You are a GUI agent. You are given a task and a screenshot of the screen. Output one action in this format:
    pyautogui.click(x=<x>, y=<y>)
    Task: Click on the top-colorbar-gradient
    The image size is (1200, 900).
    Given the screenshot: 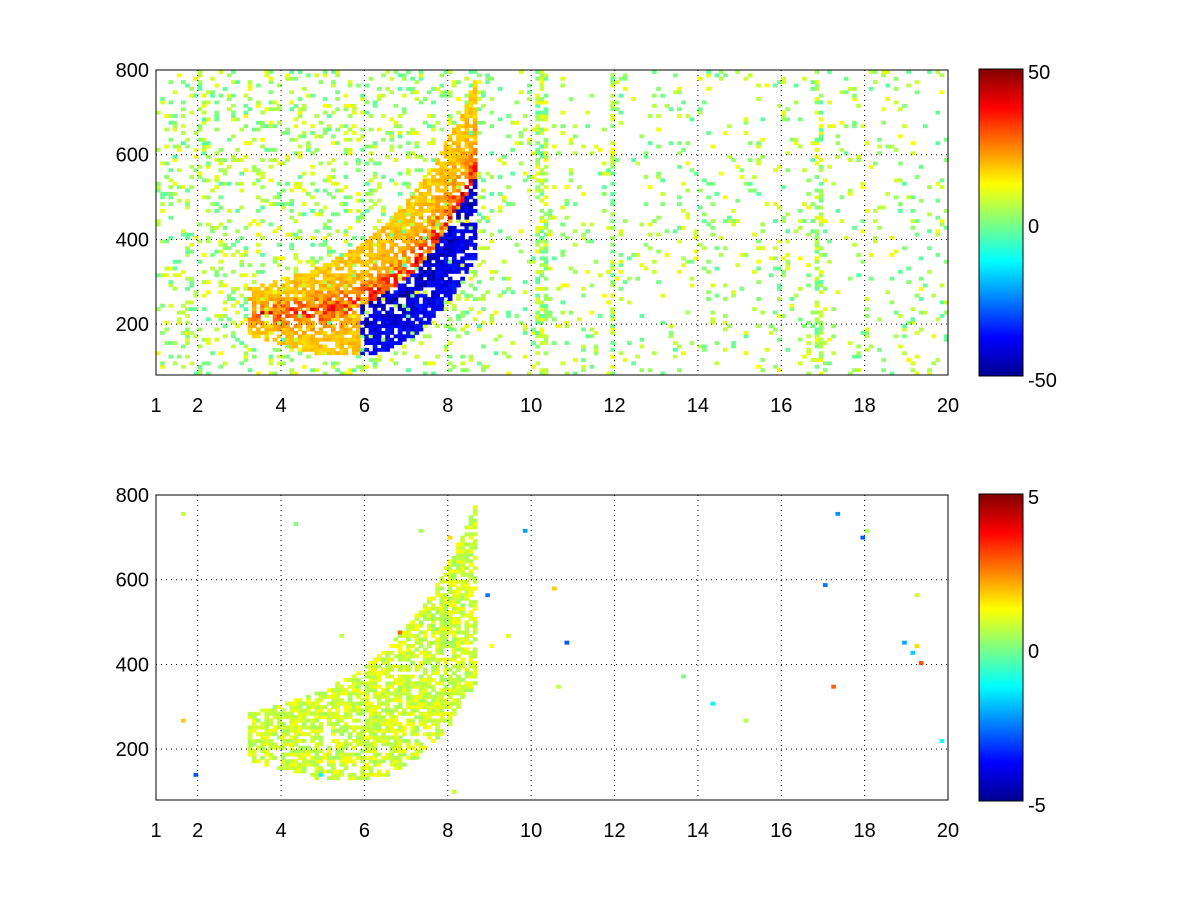 What is the action you would take?
    pyautogui.click(x=1001, y=222)
    